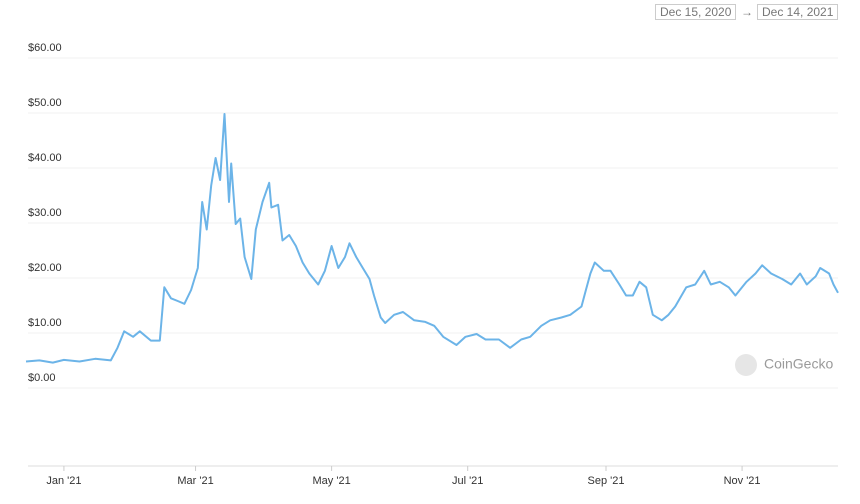 Image resolution: width=860 pixels, height=504 pixels. I want to click on date-range-start: Dec 15, 2020, so click(696, 12).